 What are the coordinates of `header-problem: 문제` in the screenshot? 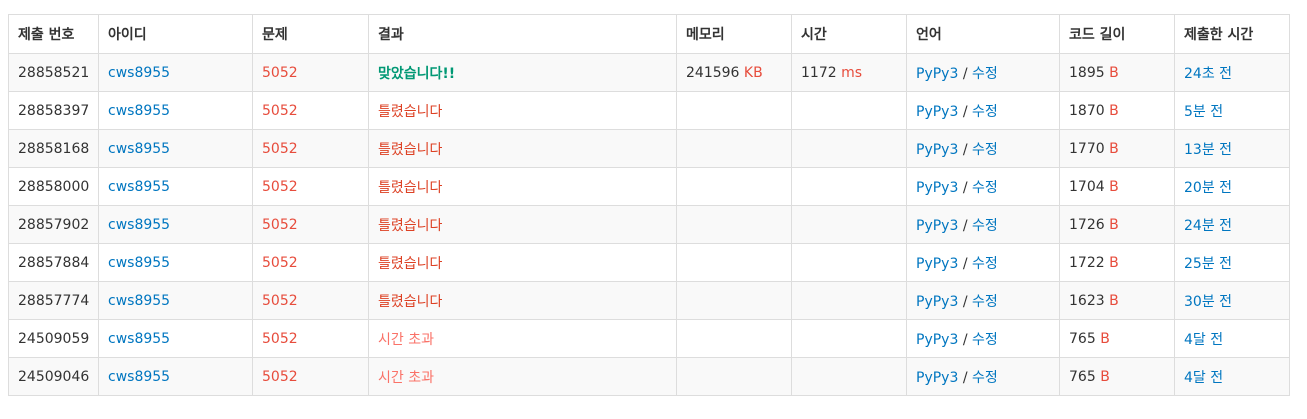 It's located at (310, 34).